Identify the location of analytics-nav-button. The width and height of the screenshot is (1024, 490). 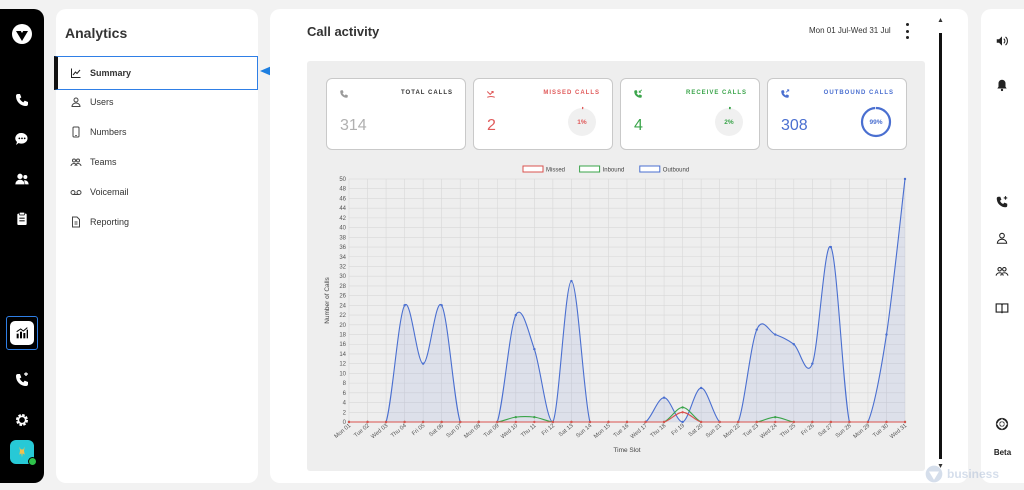
(22, 333).